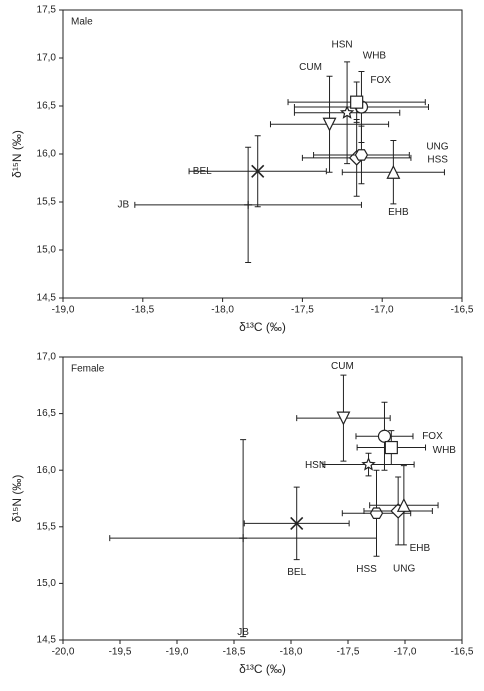  What do you see at coordinates (120, 652) in the screenshot?
I see `x-tick-label: -19,5` at bounding box center [120, 652].